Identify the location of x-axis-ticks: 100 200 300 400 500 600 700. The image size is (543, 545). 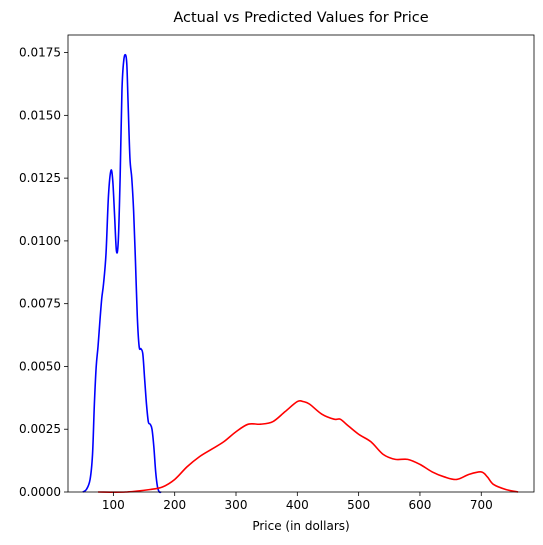
(297, 502).